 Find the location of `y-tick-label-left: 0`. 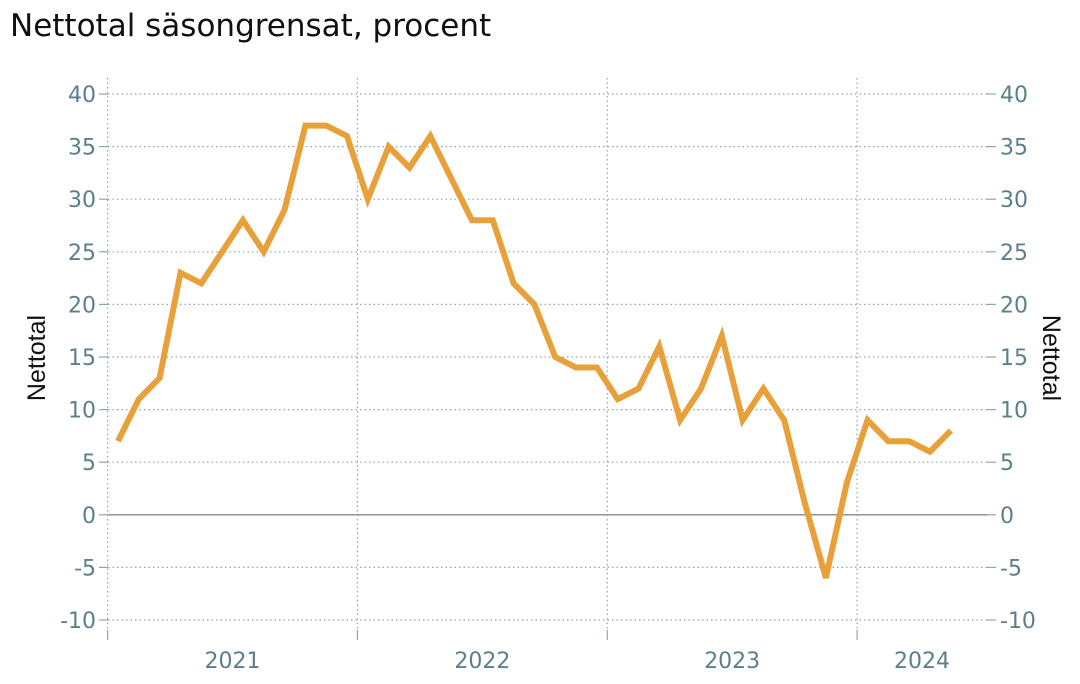

y-tick-label-left: 0 is located at coordinates (89, 516).